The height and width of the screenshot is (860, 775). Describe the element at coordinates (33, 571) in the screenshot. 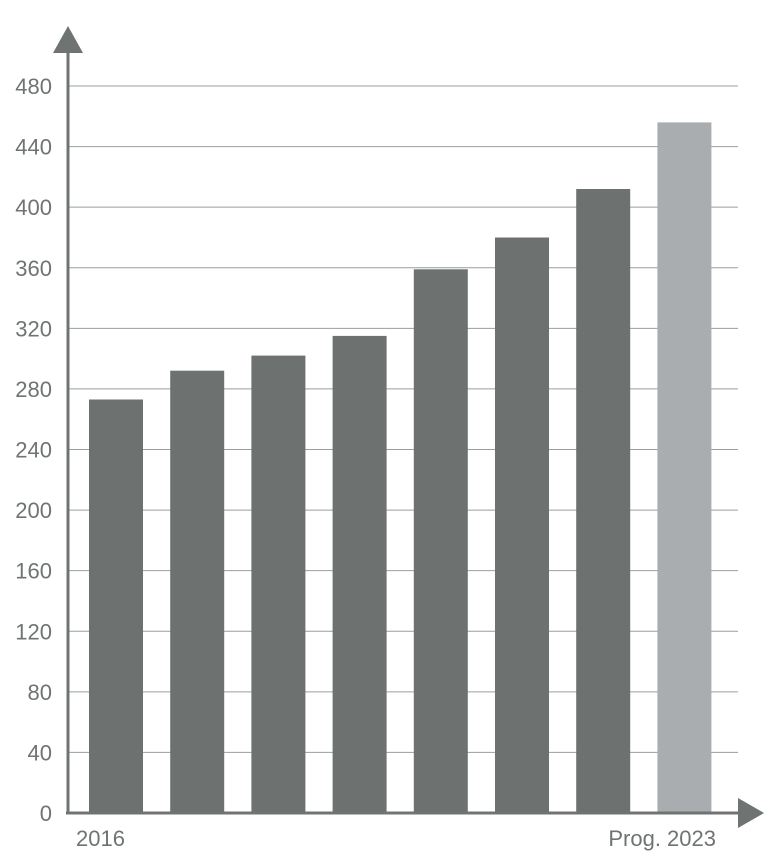

I see `y-tick-label: 160` at that location.